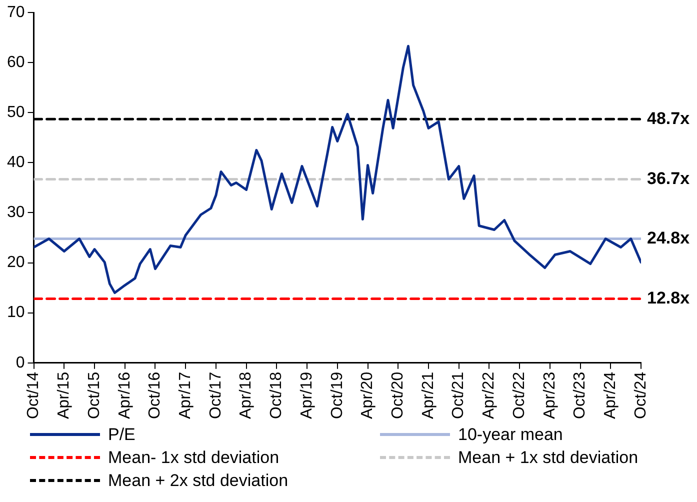  Describe the element at coordinates (16, 63) in the screenshot. I see `y-tick-label: 60` at that location.